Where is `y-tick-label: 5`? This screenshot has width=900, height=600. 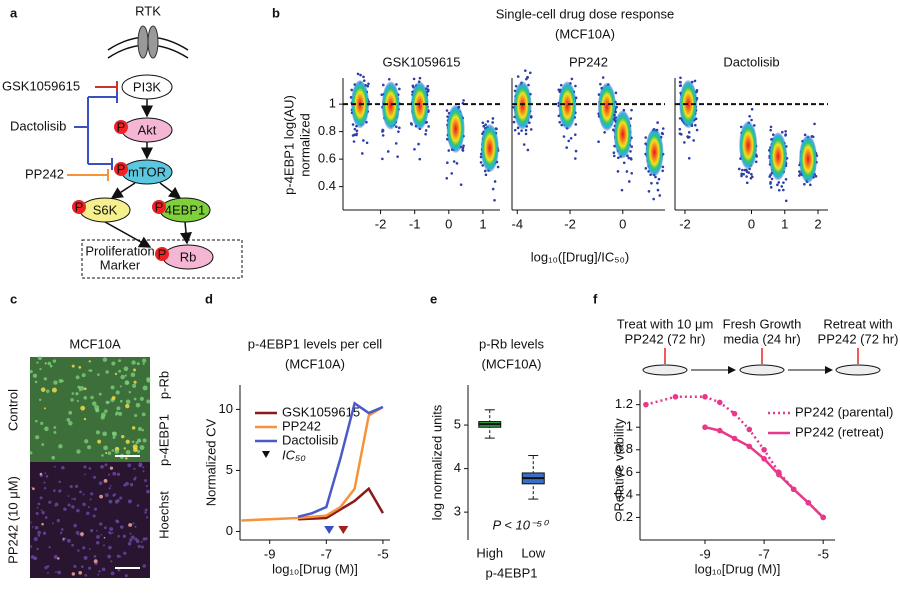 y-tick-label: 5 is located at coordinates (457, 423).